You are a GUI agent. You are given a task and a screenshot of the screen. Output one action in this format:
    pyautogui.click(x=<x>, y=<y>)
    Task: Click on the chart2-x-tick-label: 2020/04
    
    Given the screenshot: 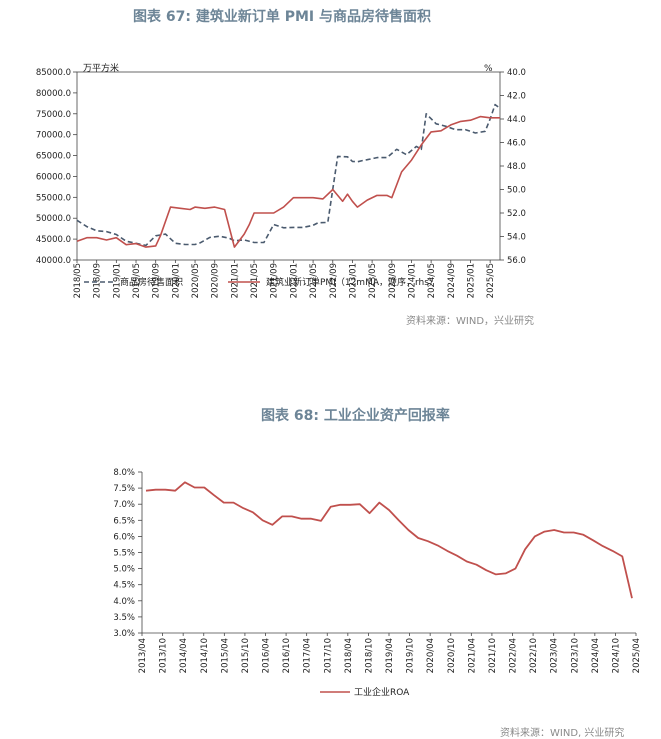 What is the action you would take?
    pyautogui.click(x=431, y=655)
    